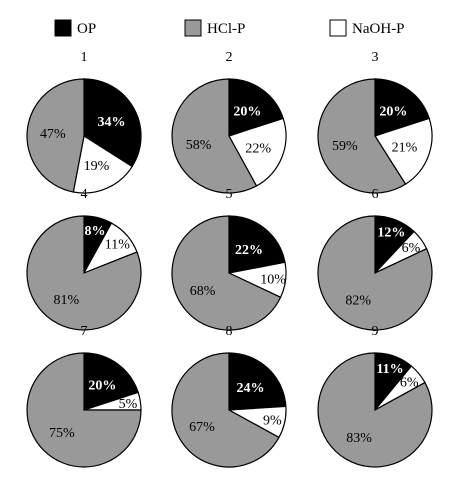 This screenshot has width=456, height=498. I want to click on panel-label-9: 9, so click(375, 331).